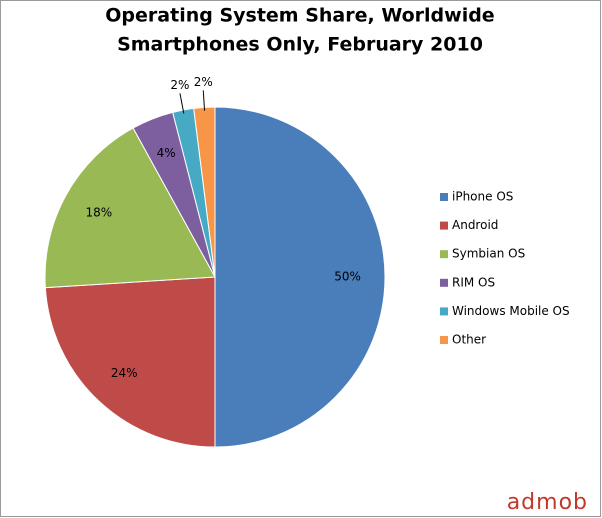  Describe the element at coordinates (98, 213) in the screenshot. I see `data-label: 18%` at that location.